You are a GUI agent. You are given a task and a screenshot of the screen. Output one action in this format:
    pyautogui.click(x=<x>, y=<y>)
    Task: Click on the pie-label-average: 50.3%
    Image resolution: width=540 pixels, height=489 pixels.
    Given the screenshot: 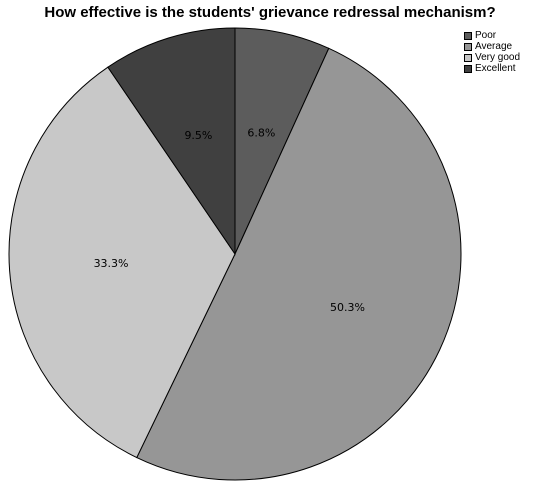 What is the action you would take?
    pyautogui.click(x=347, y=307)
    